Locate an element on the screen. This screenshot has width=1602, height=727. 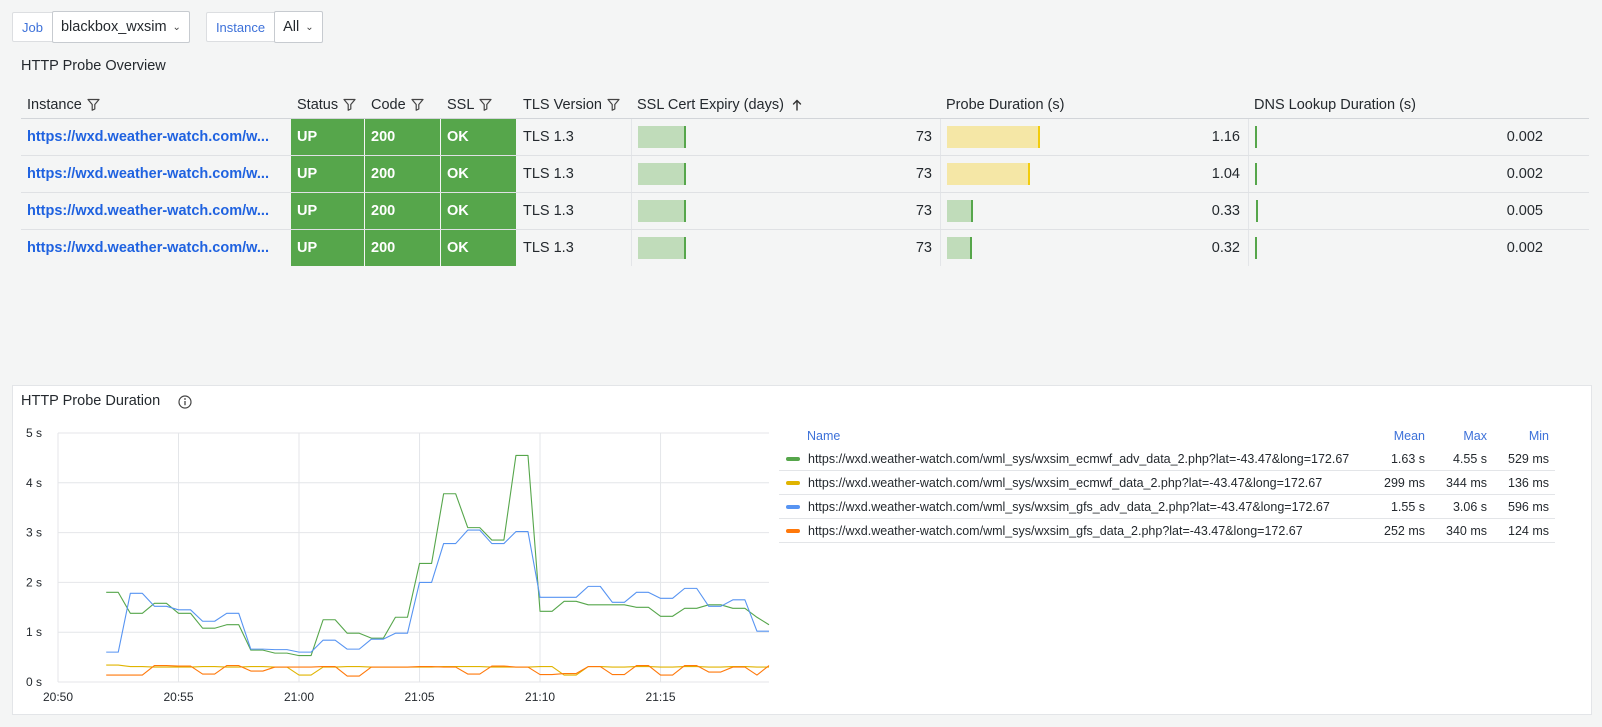
probe-duration-value: 0.33 is located at coordinates (1225, 211).